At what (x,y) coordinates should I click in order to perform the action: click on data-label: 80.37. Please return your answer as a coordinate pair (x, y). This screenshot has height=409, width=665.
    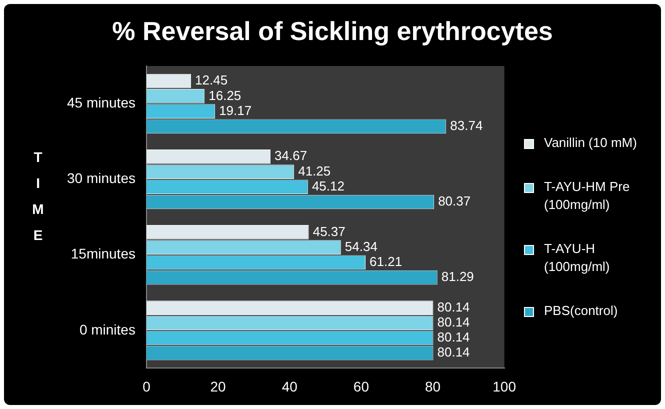
    Looking at the image, I should click on (454, 201).